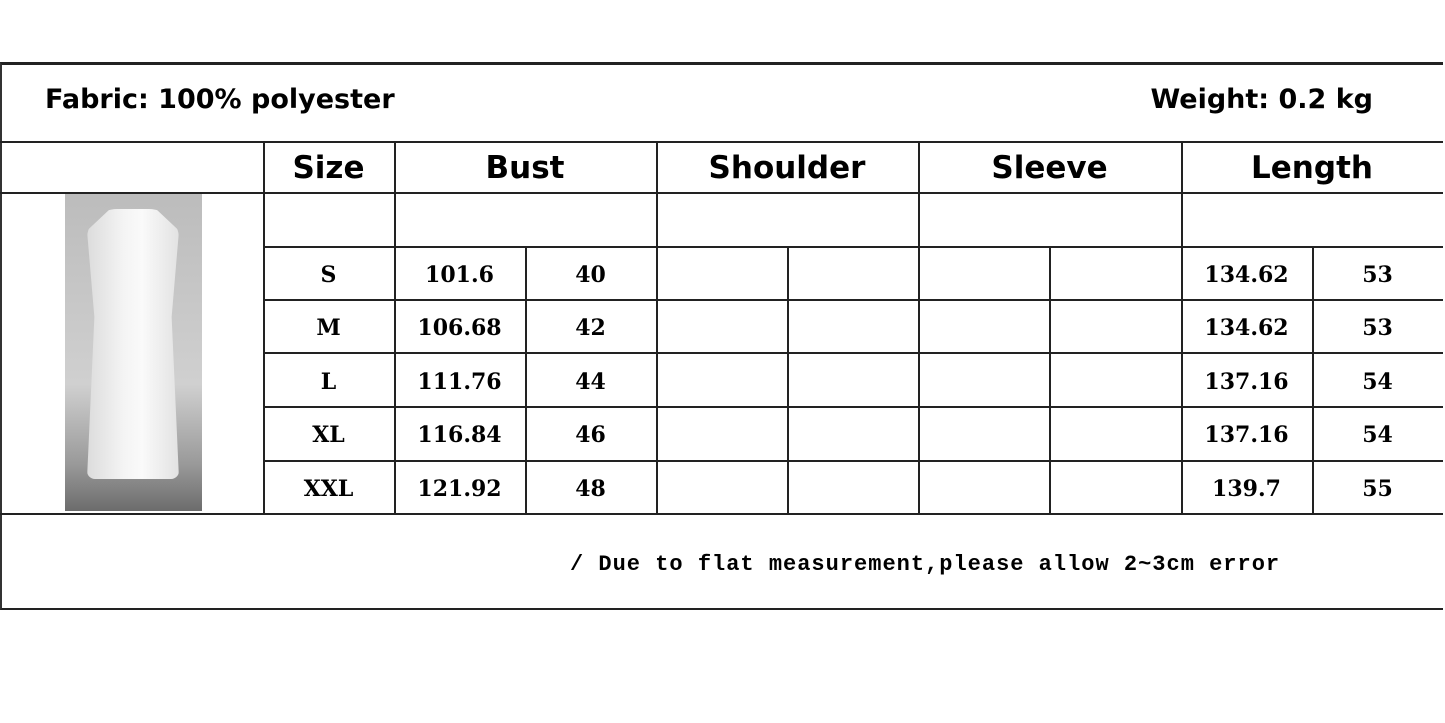 This screenshot has height=723, width=1445. Describe the element at coordinates (590, 381) in the screenshot. I see `table-cell: 44` at that location.